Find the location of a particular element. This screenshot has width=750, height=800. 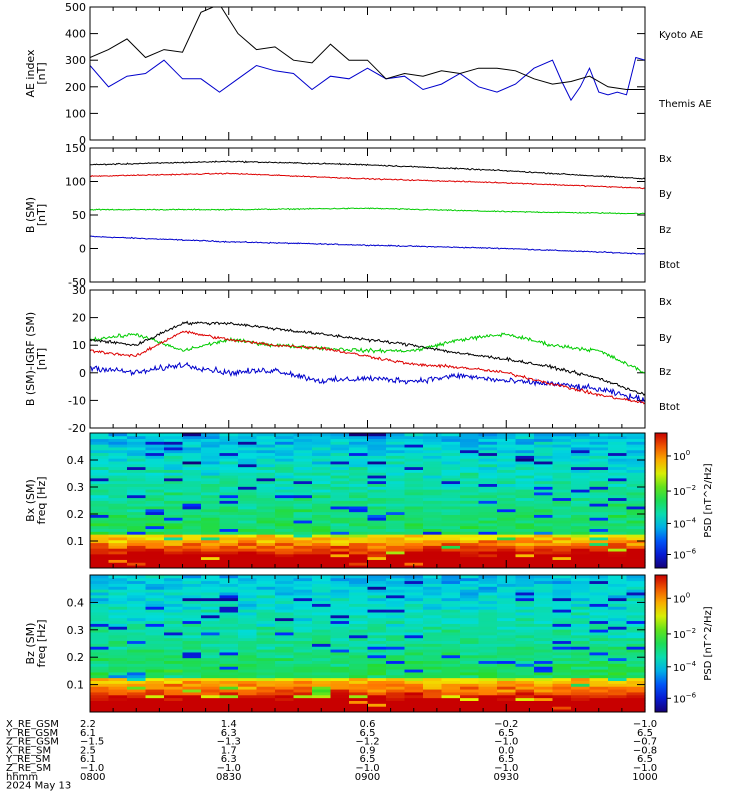

y-tick-label: 100 is located at coordinates (75, 182).